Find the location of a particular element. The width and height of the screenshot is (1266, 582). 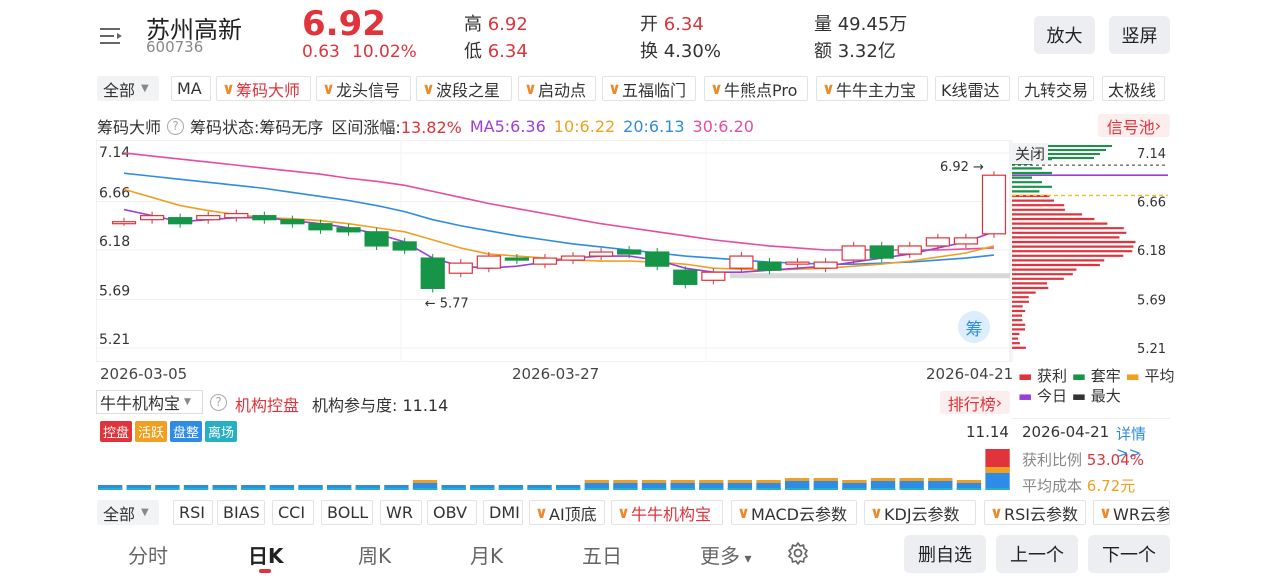

indicator-tab: ∨ 波段之星 is located at coordinates (464, 88).